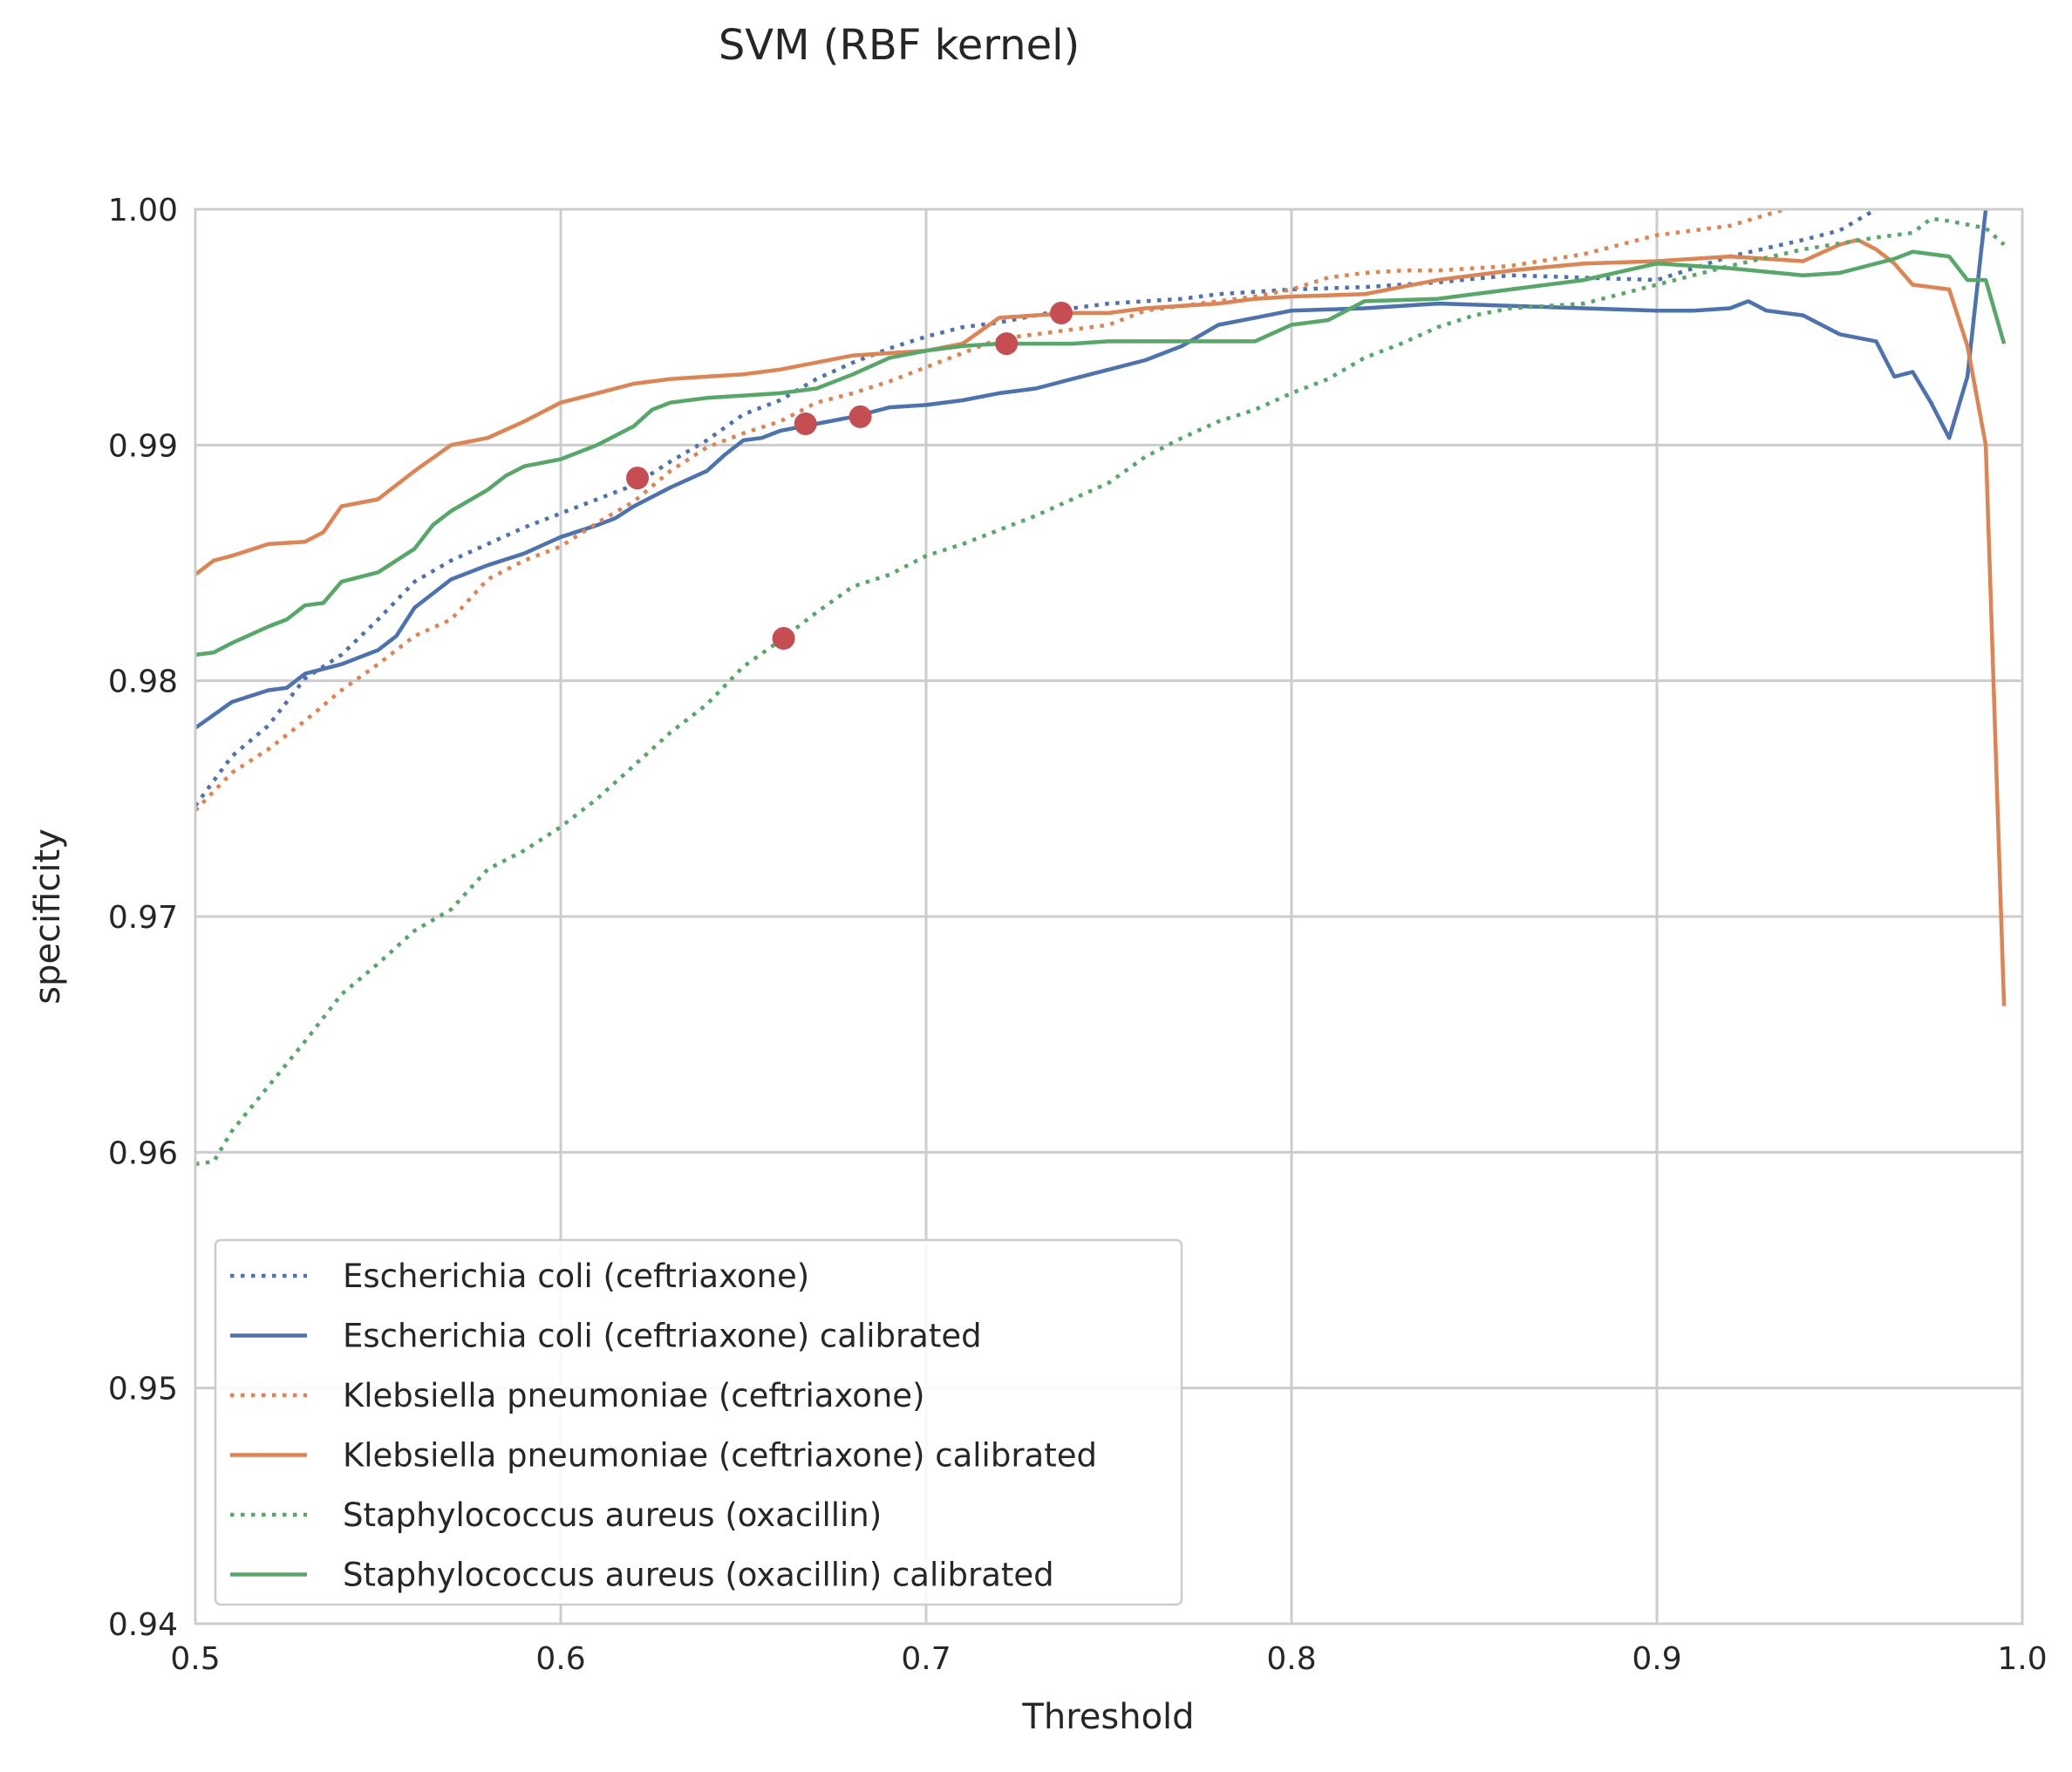 This screenshot has height=1772, width=2072. What do you see at coordinates (195, 1659) in the screenshot?
I see `x-tick-label: 0.5` at bounding box center [195, 1659].